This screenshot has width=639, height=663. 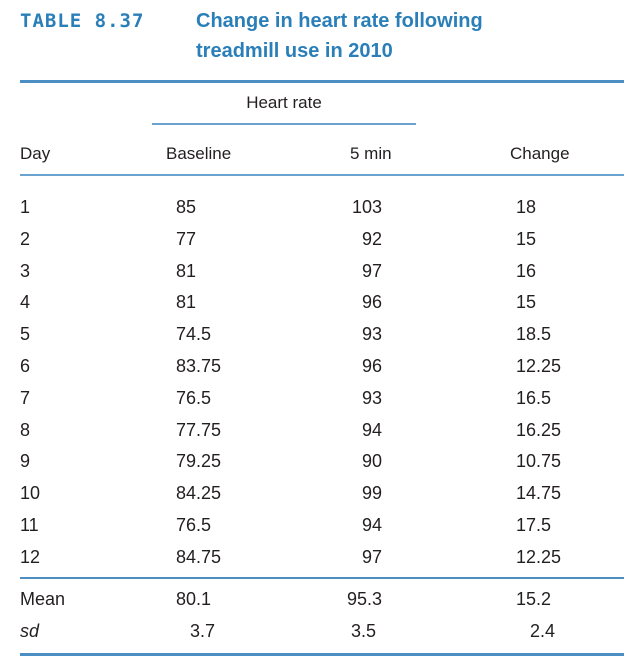 What do you see at coordinates (194, 334) in the screenshot?
I see `baseline-cell: 74.5` at bounding box center [194, 334].